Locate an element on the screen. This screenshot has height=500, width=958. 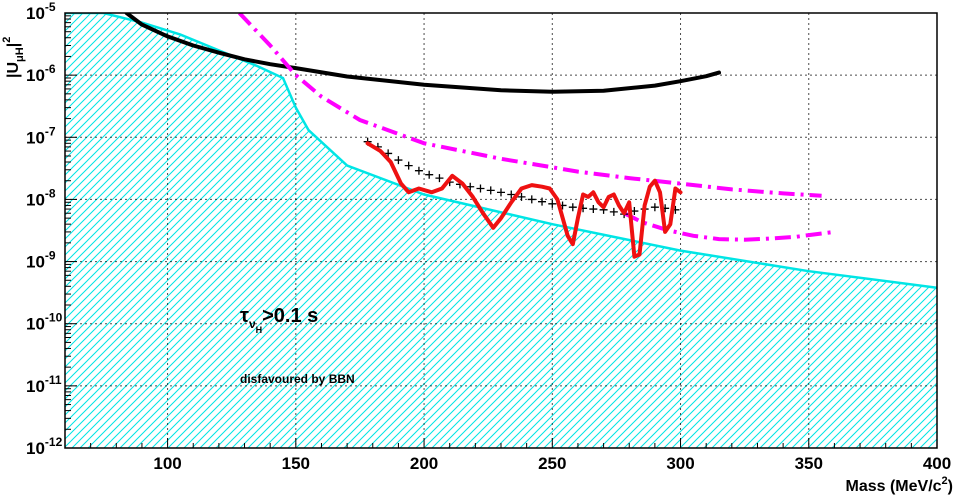
y-tick-label: 10⁻⁶ is located at coordinates (41, 73).